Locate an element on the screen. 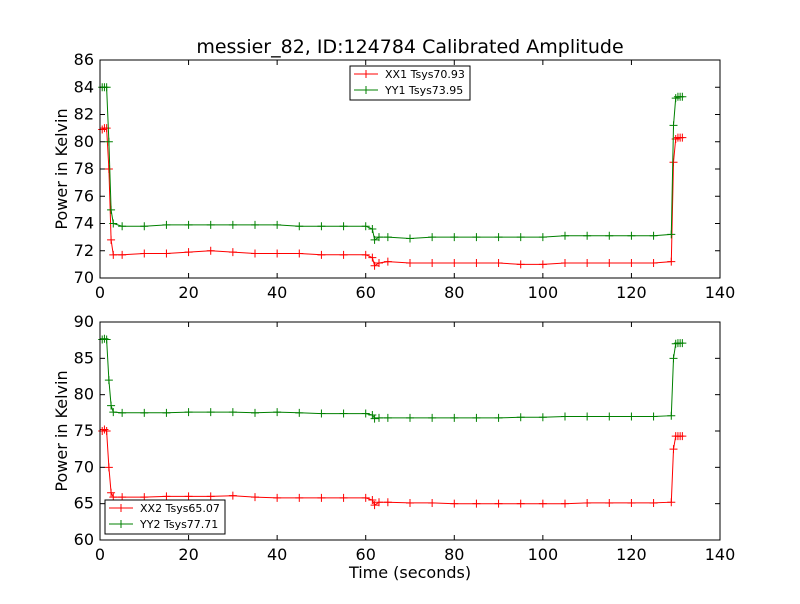 The width and height of the screenshot is (800, 604). bottom-y-tick-label: 75 is located at coordinates (84, 430).